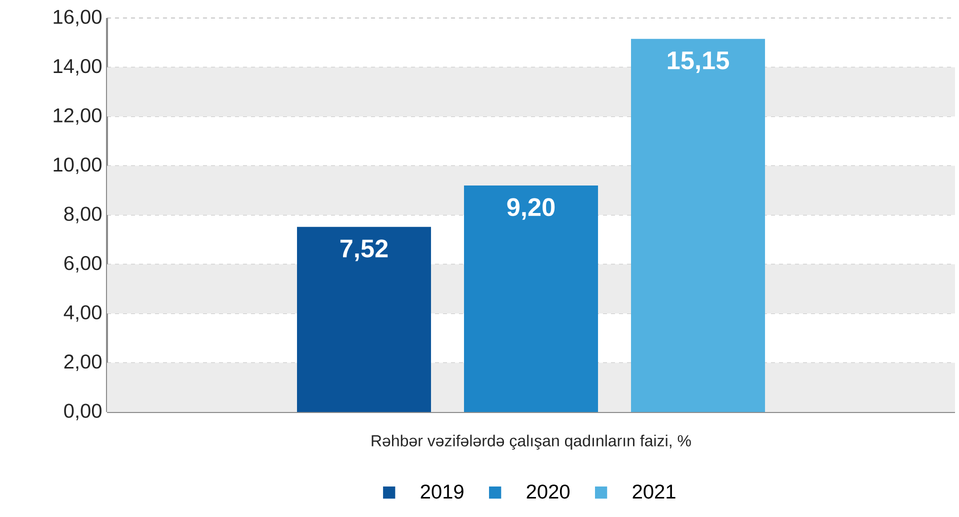  I want to click on data-label: 9,20, so click(531, 209).